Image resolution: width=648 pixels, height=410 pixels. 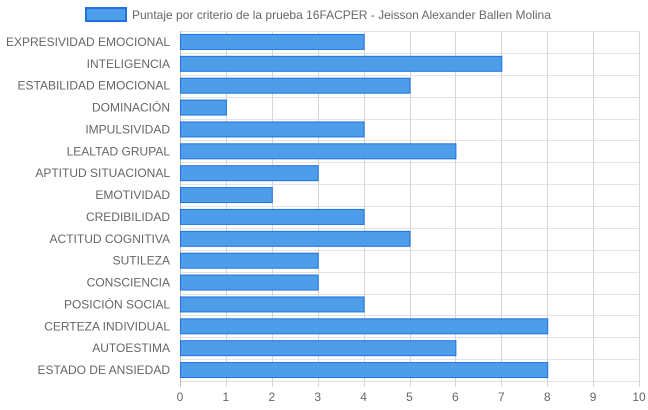 I want to click on category-label: ESTABILIDAD EMOCIONAL, so click(x=94, y=86).